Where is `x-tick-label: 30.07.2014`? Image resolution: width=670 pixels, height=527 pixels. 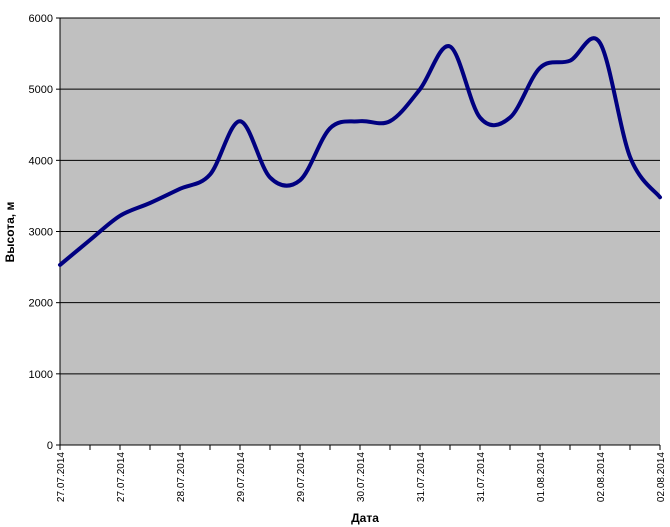
x-tick-label: 30.07.2014 is located at coordinates (361, 477).